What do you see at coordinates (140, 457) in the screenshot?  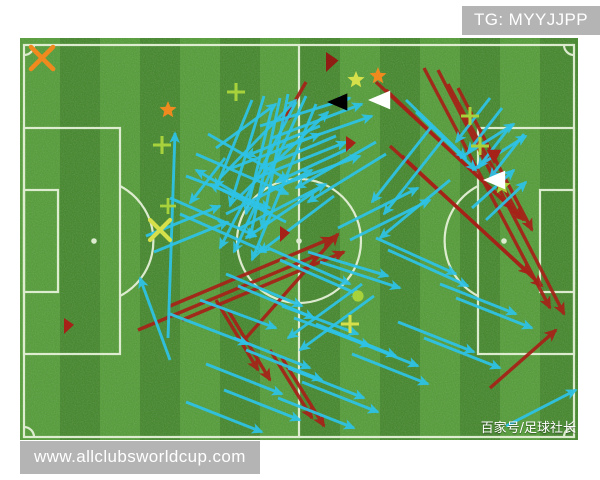 I see `watermark-website: www.allclubsworldcup.com` at bounding box center [140, 457].